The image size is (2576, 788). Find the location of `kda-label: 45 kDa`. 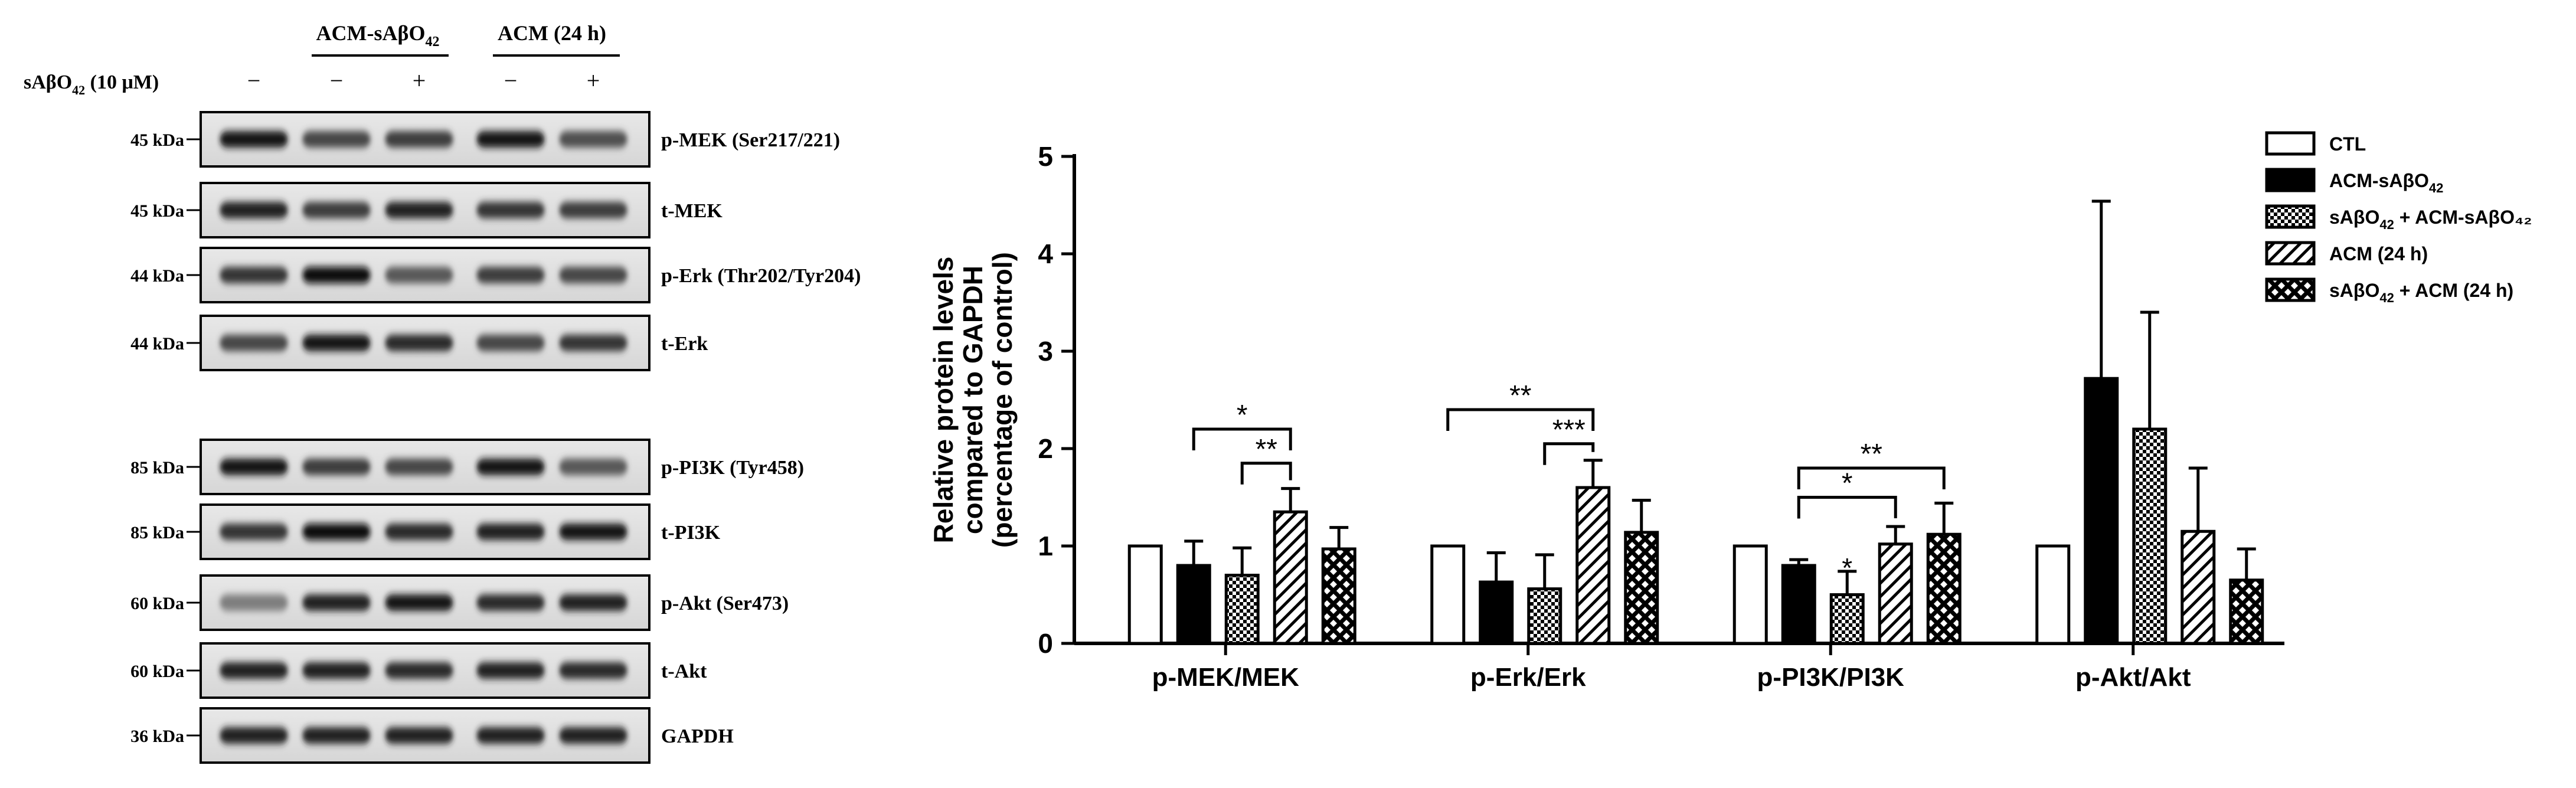

kda-label: 45 kDa is located at coordinates (157, 211).